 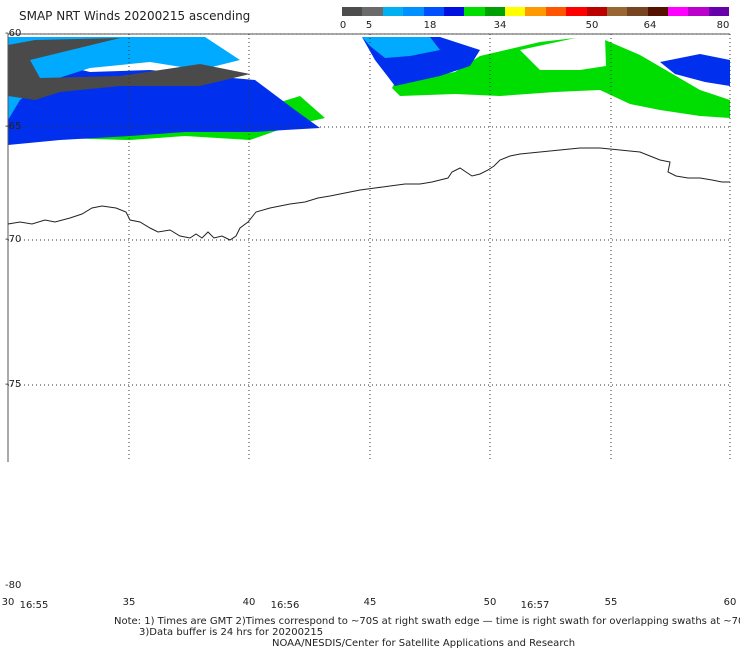 I want to click on wind-swath-left, so click(x=166, y=91).